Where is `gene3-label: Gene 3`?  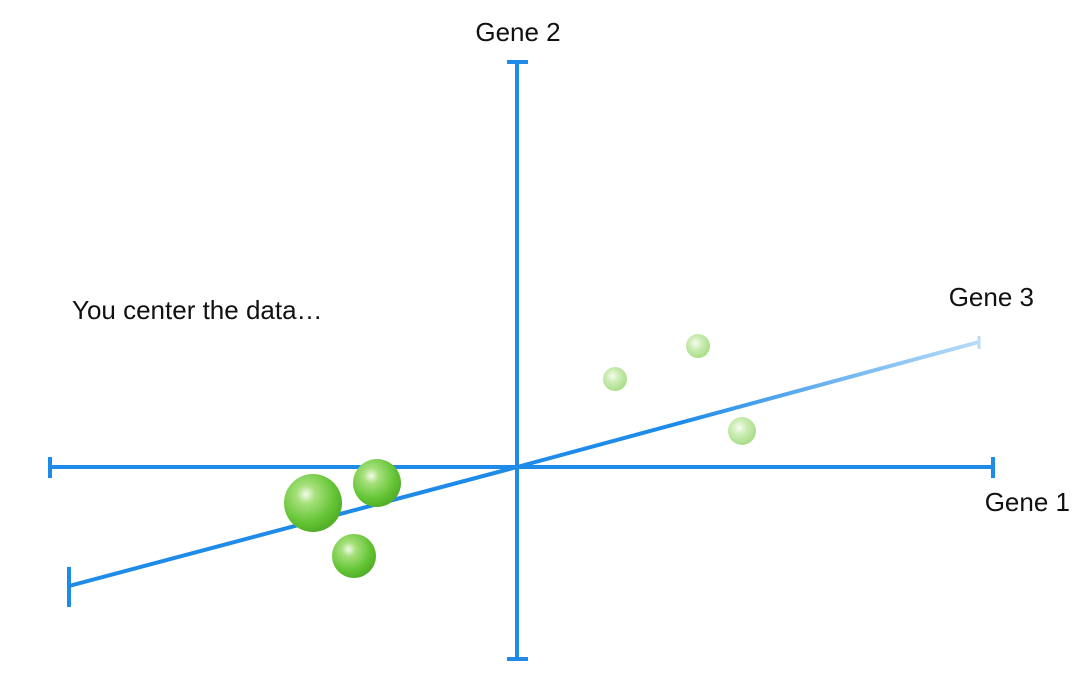 gene3-label: Gene 3 is located at coordinates (991, 297).